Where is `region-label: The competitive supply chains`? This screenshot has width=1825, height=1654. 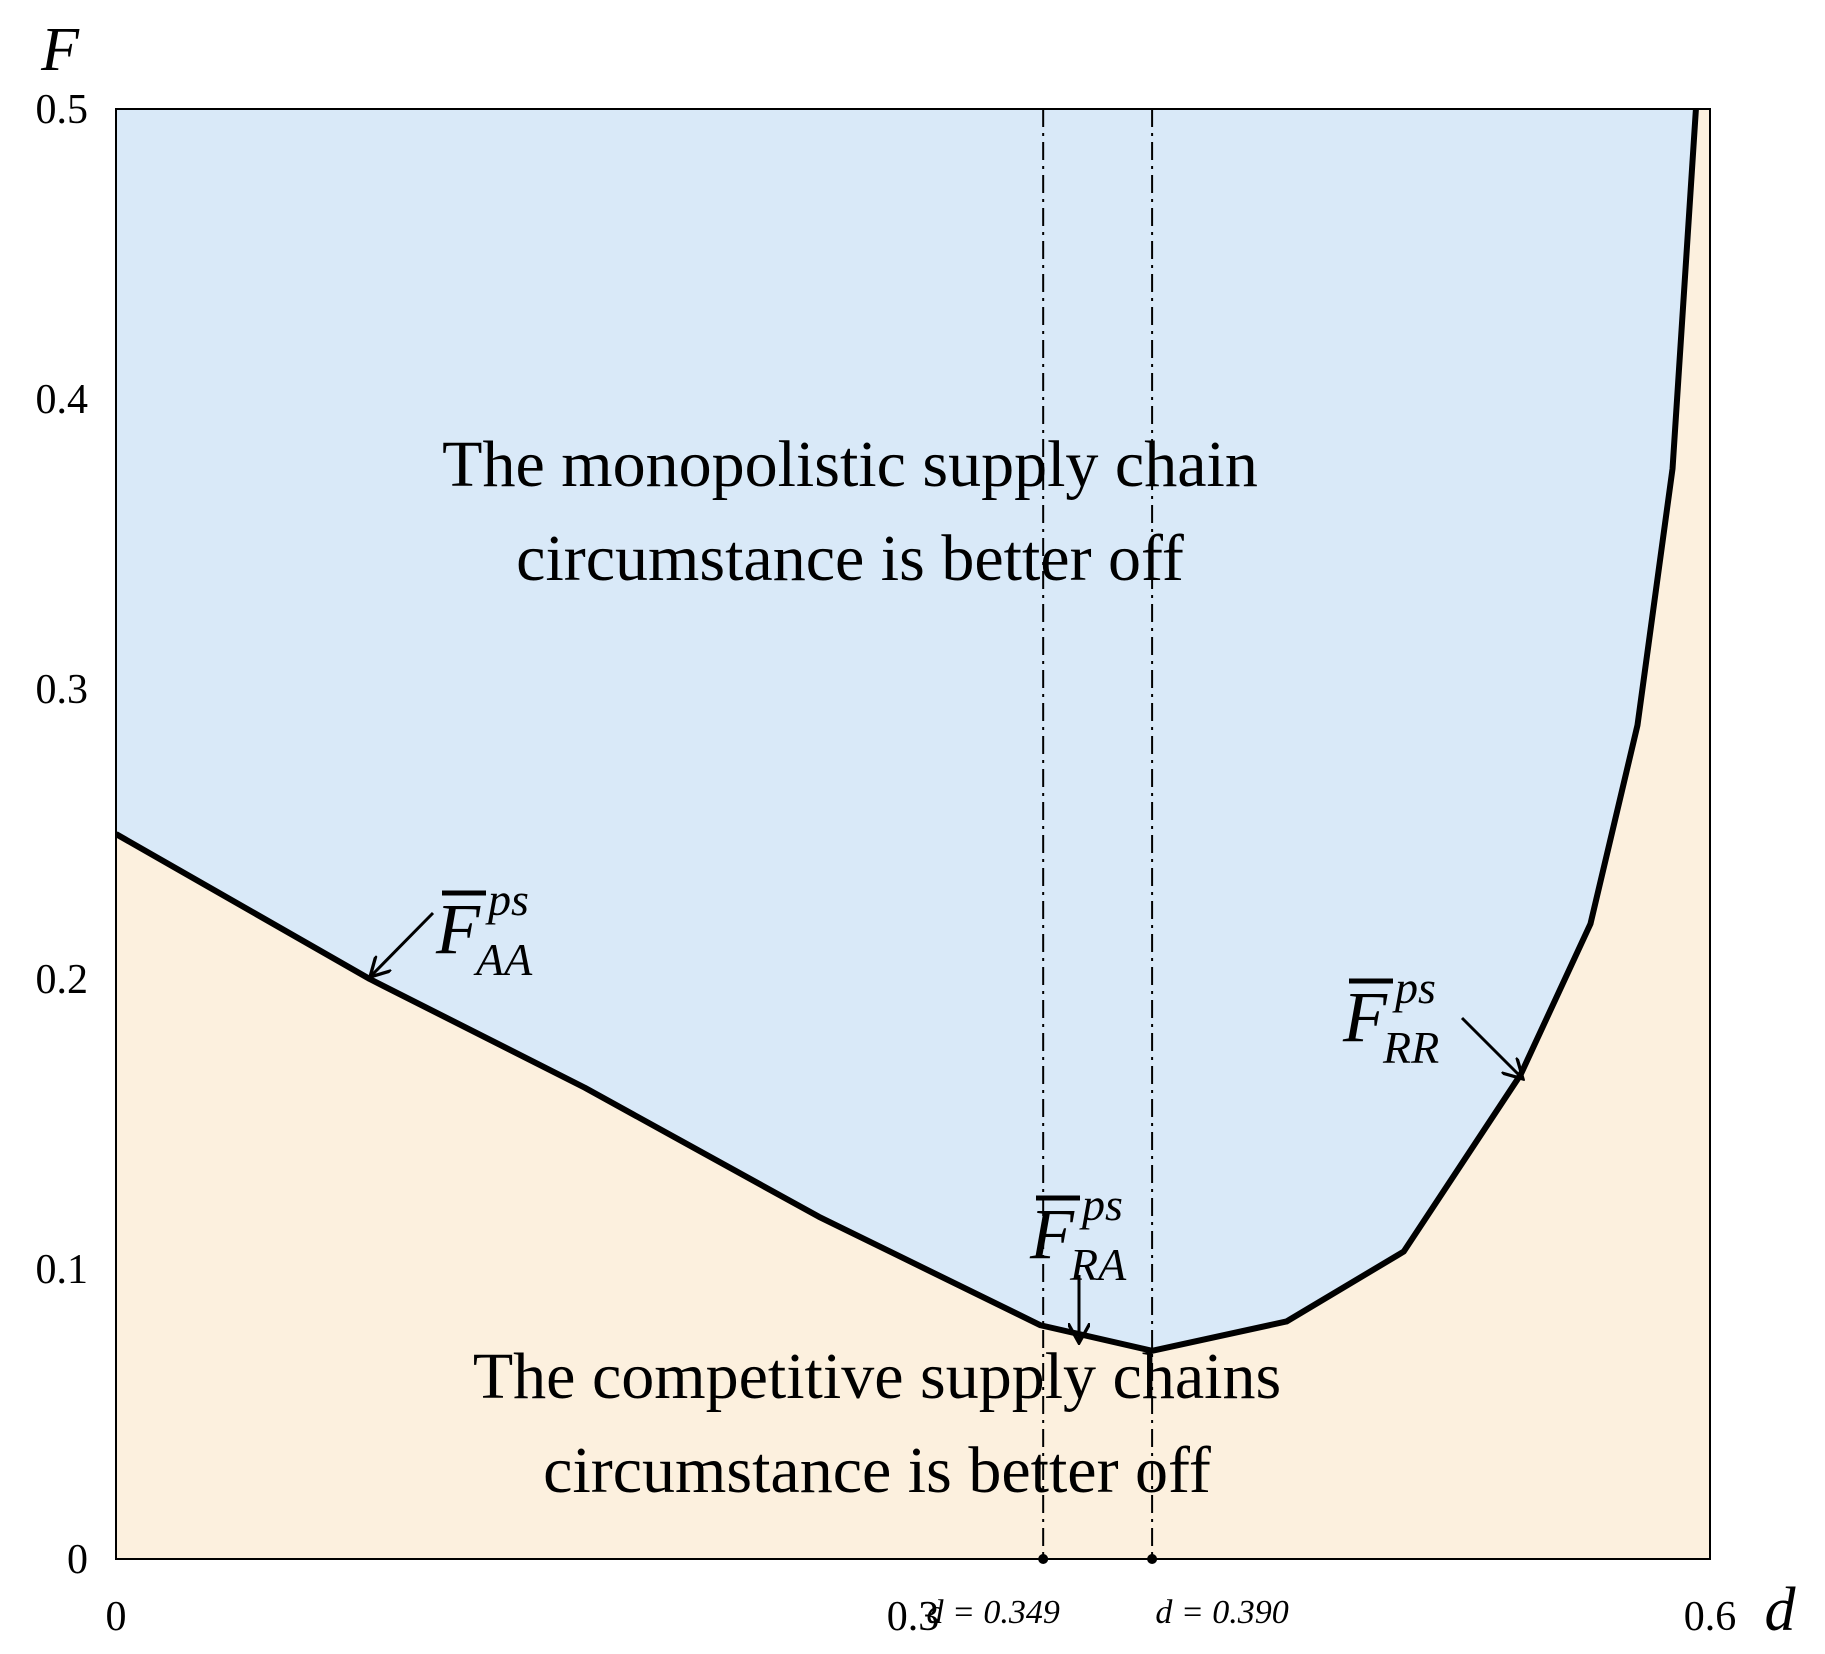 region-label: The competitive supply chains is located at coordinates (877, 1376).